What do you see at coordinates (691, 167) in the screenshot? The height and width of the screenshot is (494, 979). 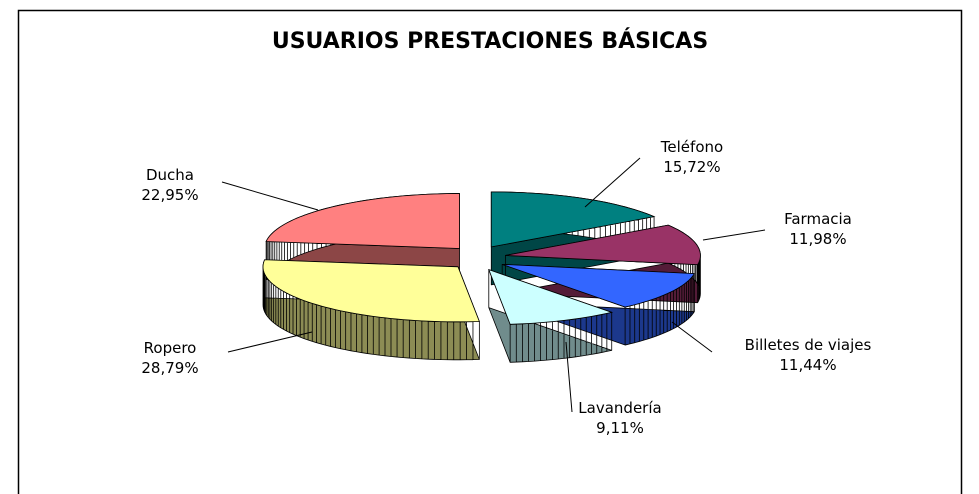 I see `slice-value-label: 15,72%` at bounding box center [691, 167].